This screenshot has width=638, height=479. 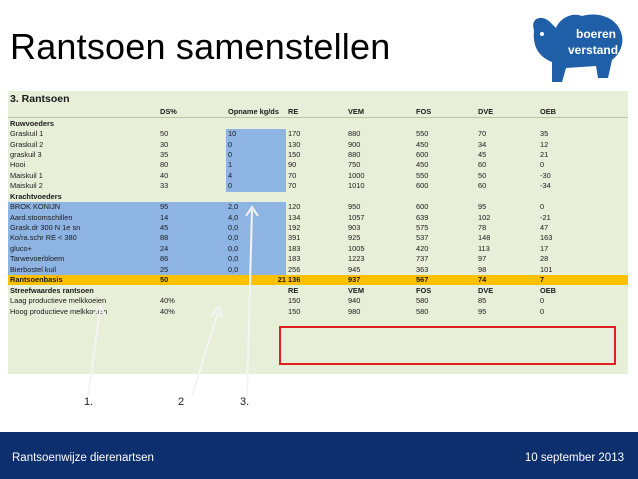 I want to click on footer-date: 10 september 2013, so click(x=574, y=458).